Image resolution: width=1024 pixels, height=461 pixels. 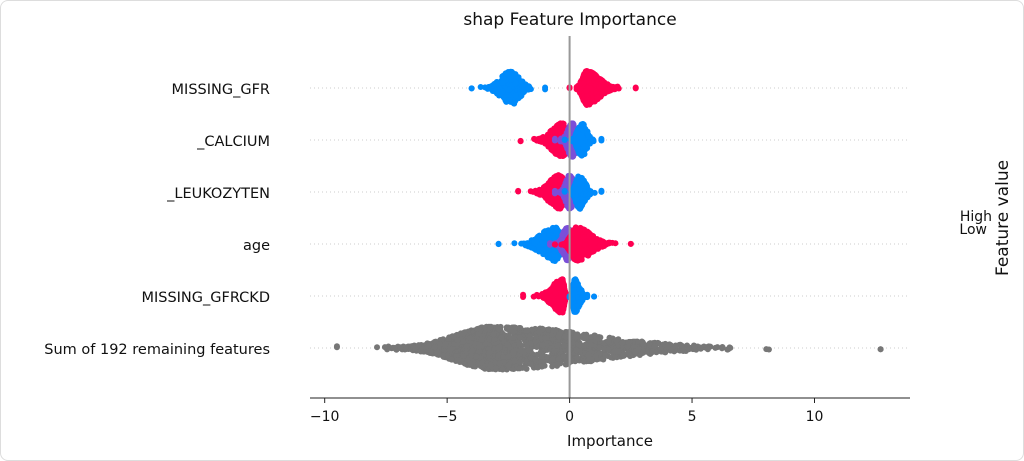 What do you see at coordinates (157, 350) in the screenshot?
I see `feature-label: Sum of 192 remaining features` at bounding box center [157, 350].